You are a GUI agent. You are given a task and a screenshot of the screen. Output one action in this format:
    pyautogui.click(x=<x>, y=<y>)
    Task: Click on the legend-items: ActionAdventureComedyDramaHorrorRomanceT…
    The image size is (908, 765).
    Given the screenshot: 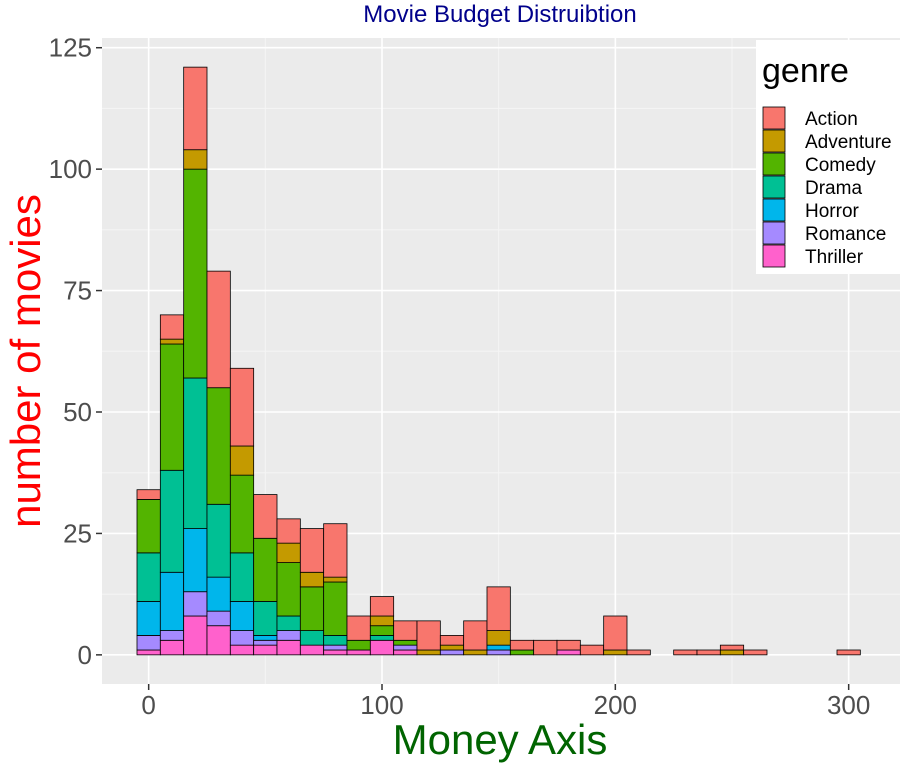 What is the action you would take?
    pyautogui.click(x=827, y=187)
    